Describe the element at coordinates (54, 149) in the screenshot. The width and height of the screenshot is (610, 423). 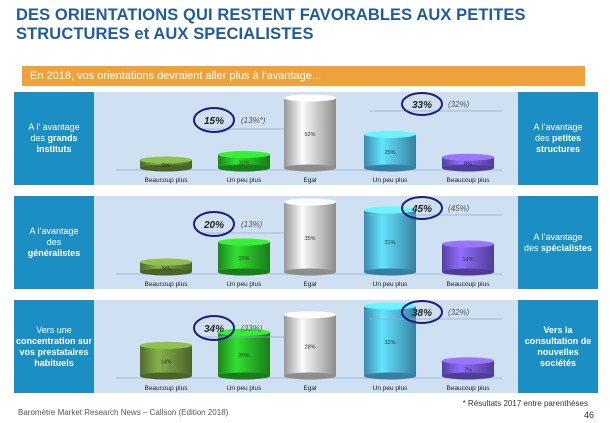
I see `left-label-bold: instituts` at that location.